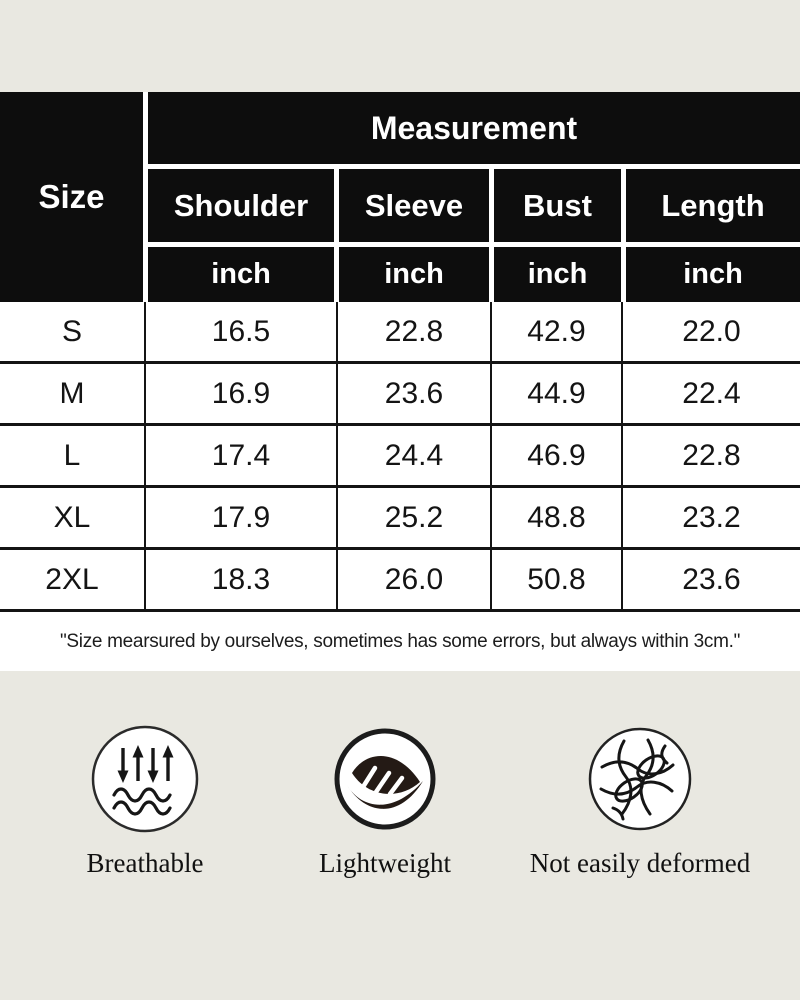 The image size is (800, 1000). What do you see at coordinates (557, 274) in the screenshot?
I see `unit-cell-bust: inch` at bounding box center [557, 274].